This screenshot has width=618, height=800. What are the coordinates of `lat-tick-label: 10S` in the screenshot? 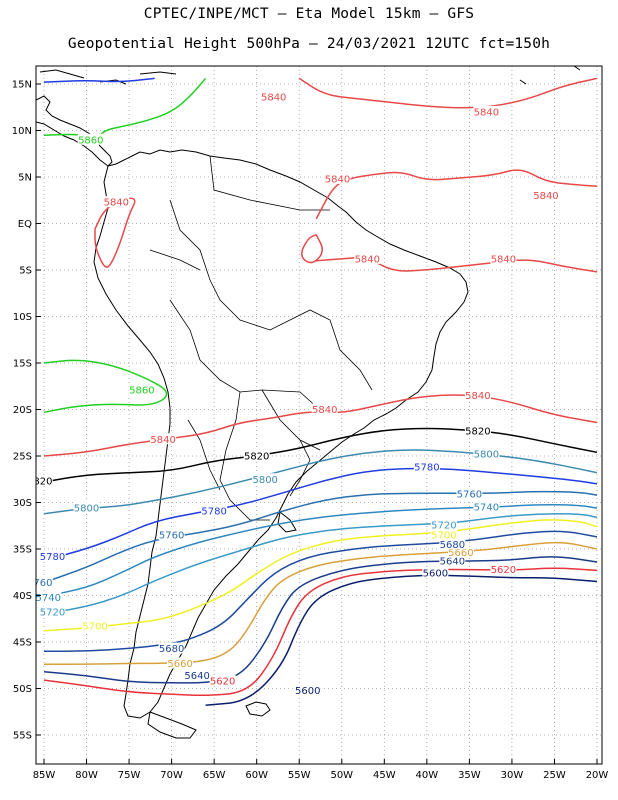 It's located at (22, 317).